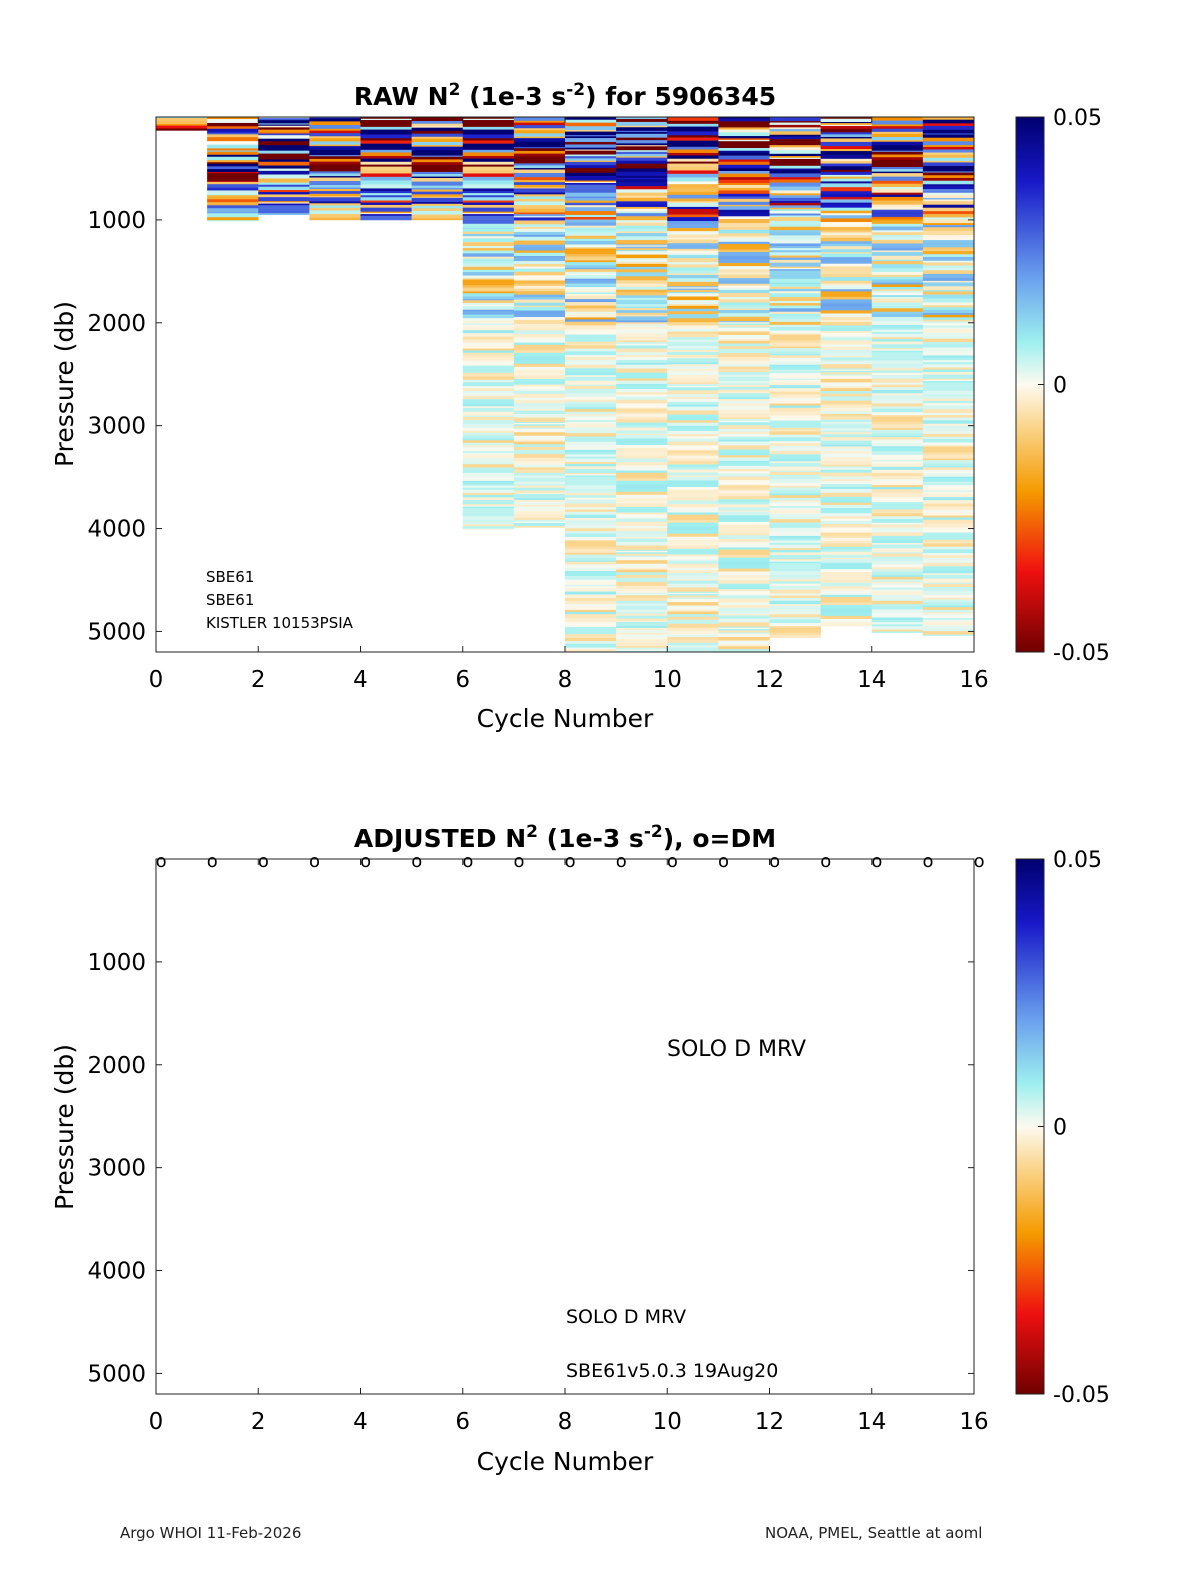  I want to click on y-tick-label: 3000, so click(116, 427).